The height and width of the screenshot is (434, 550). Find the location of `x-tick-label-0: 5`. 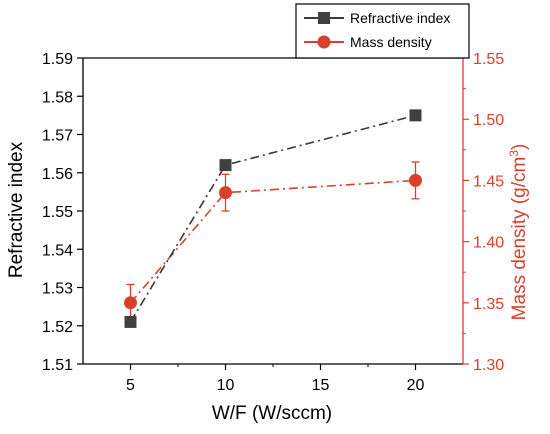

x-tick-label-0: 5 is located at coordinates (130, 385).